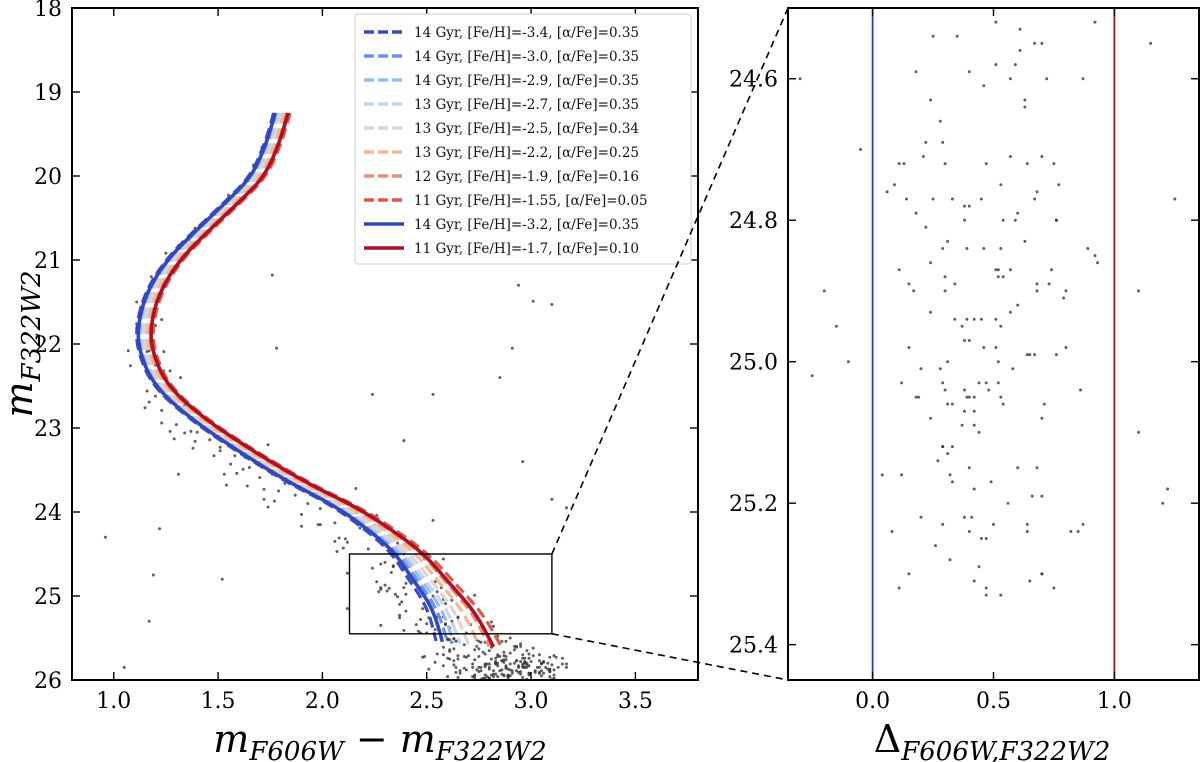 The image size is (1200, 762). Describe the element at coordinates (531, 701) in the screenshot. I see `x-tick-label: 3.0` at that location.